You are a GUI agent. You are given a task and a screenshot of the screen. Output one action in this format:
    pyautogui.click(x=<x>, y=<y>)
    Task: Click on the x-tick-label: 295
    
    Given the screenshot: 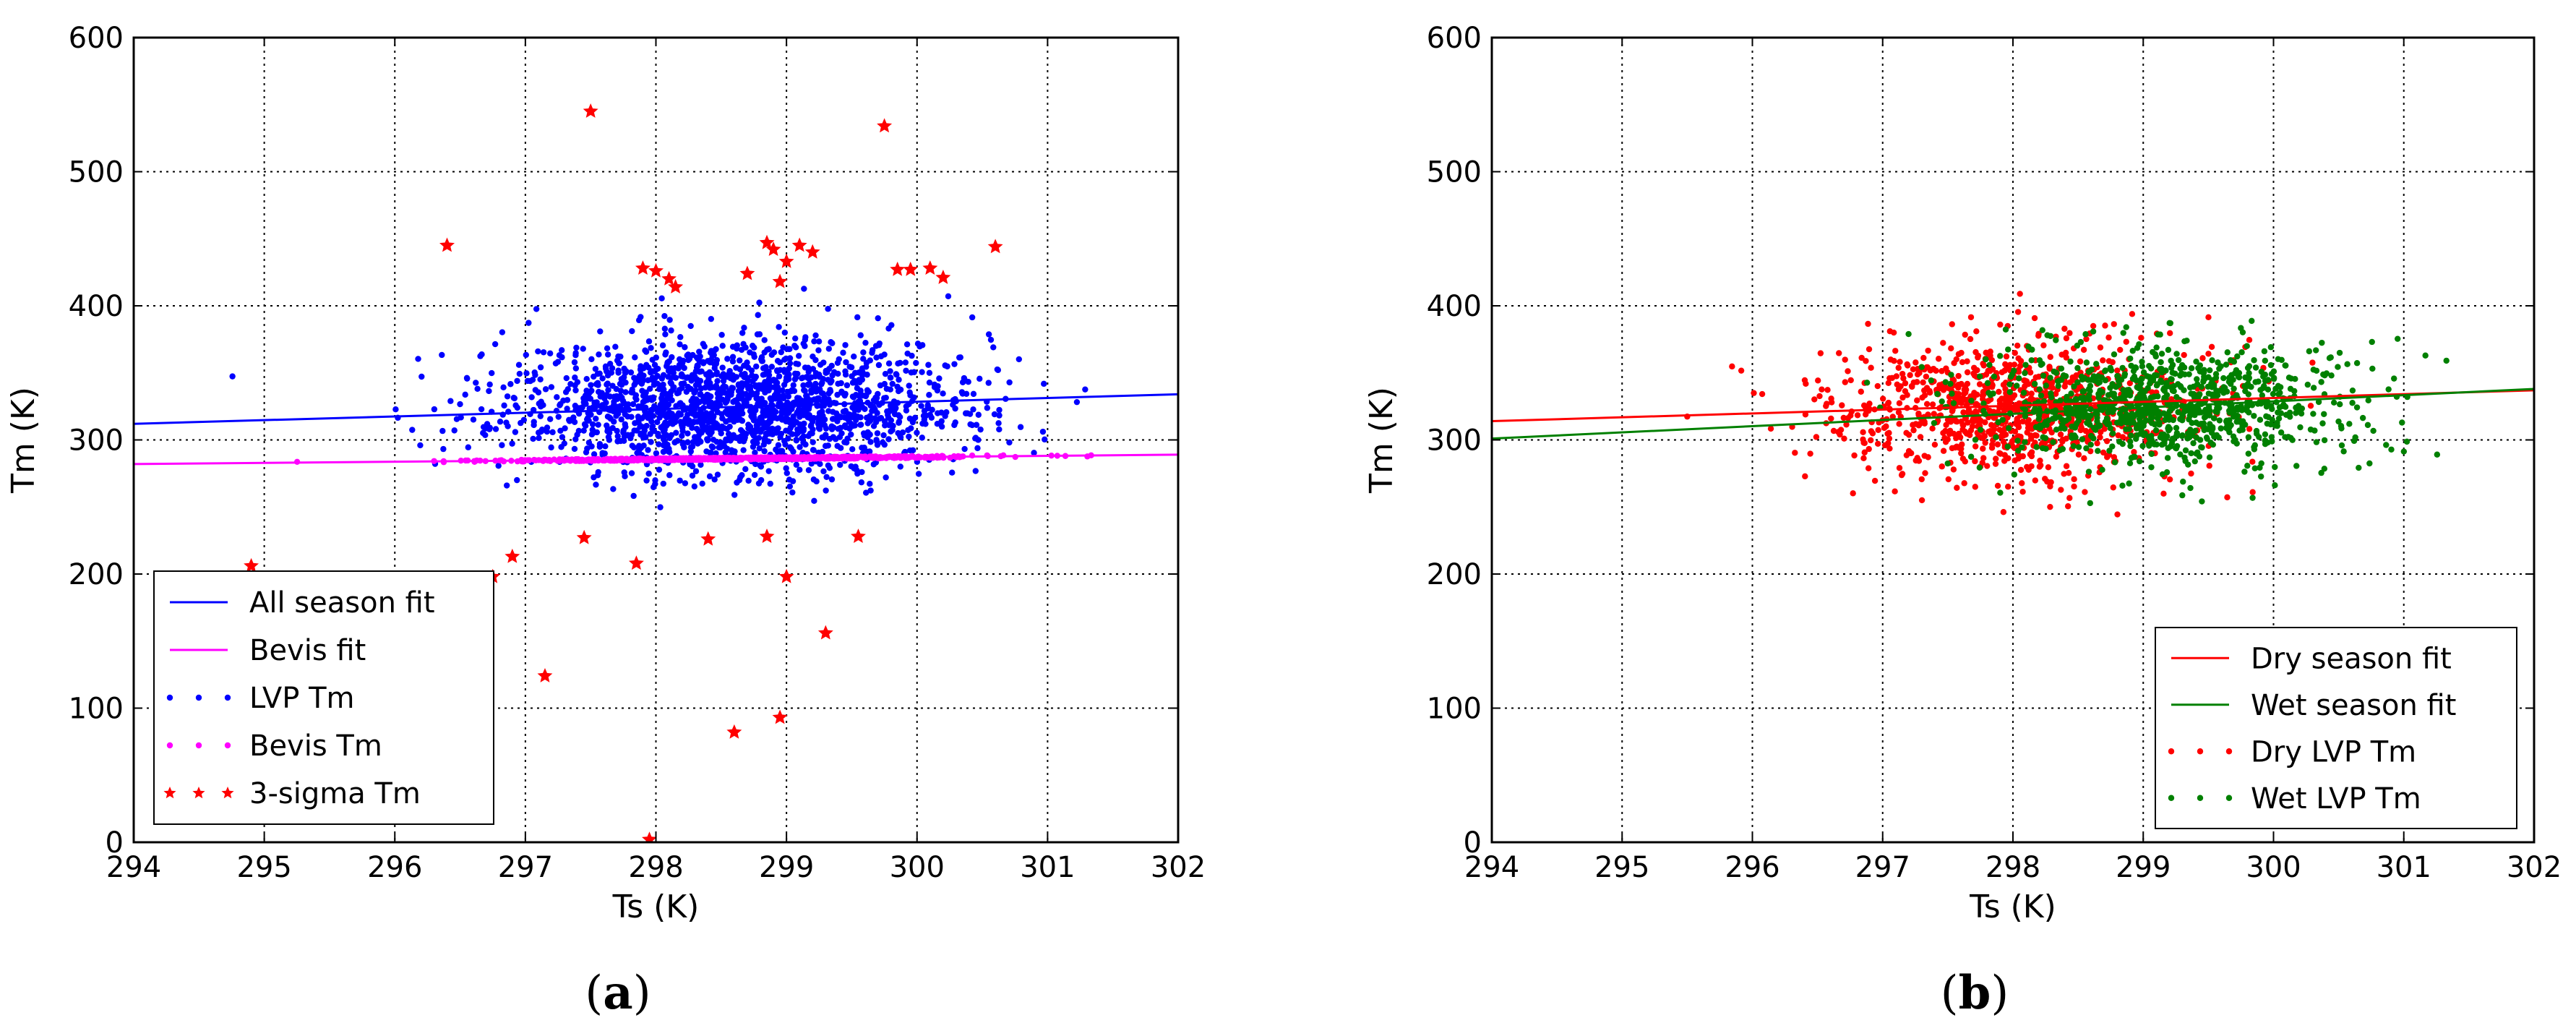 What is the action you would take?
    pyautogui.click(x=263, y=868)
    